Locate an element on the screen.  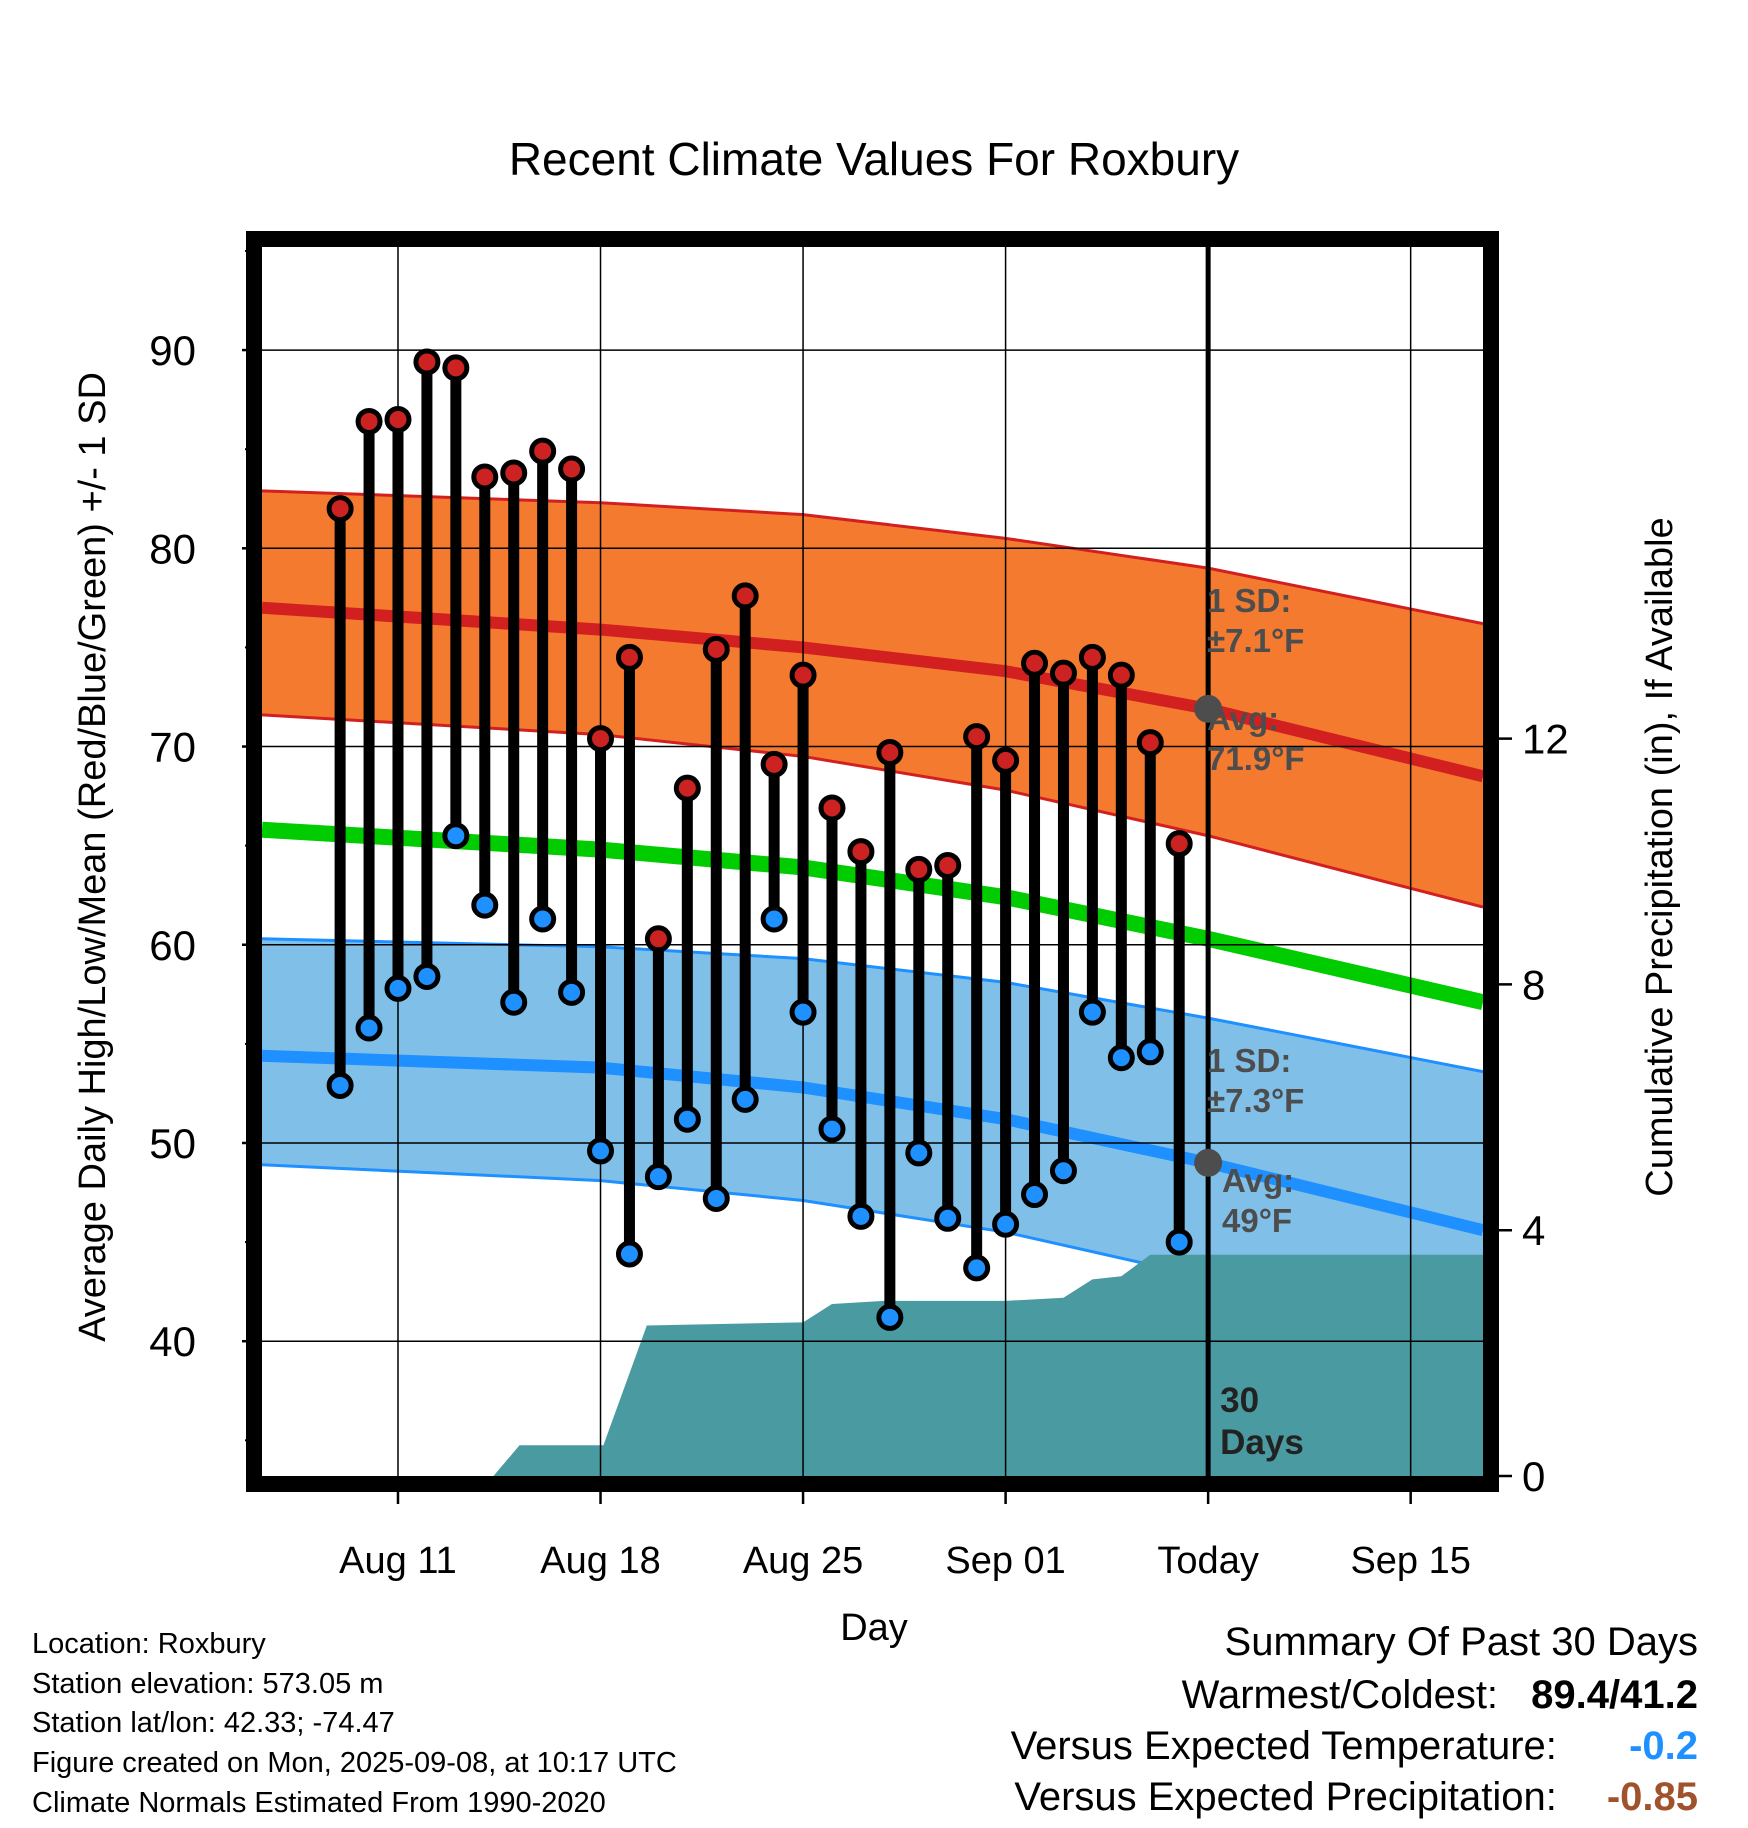
y-tick-label: 80 is located at coordinates (172, 548).